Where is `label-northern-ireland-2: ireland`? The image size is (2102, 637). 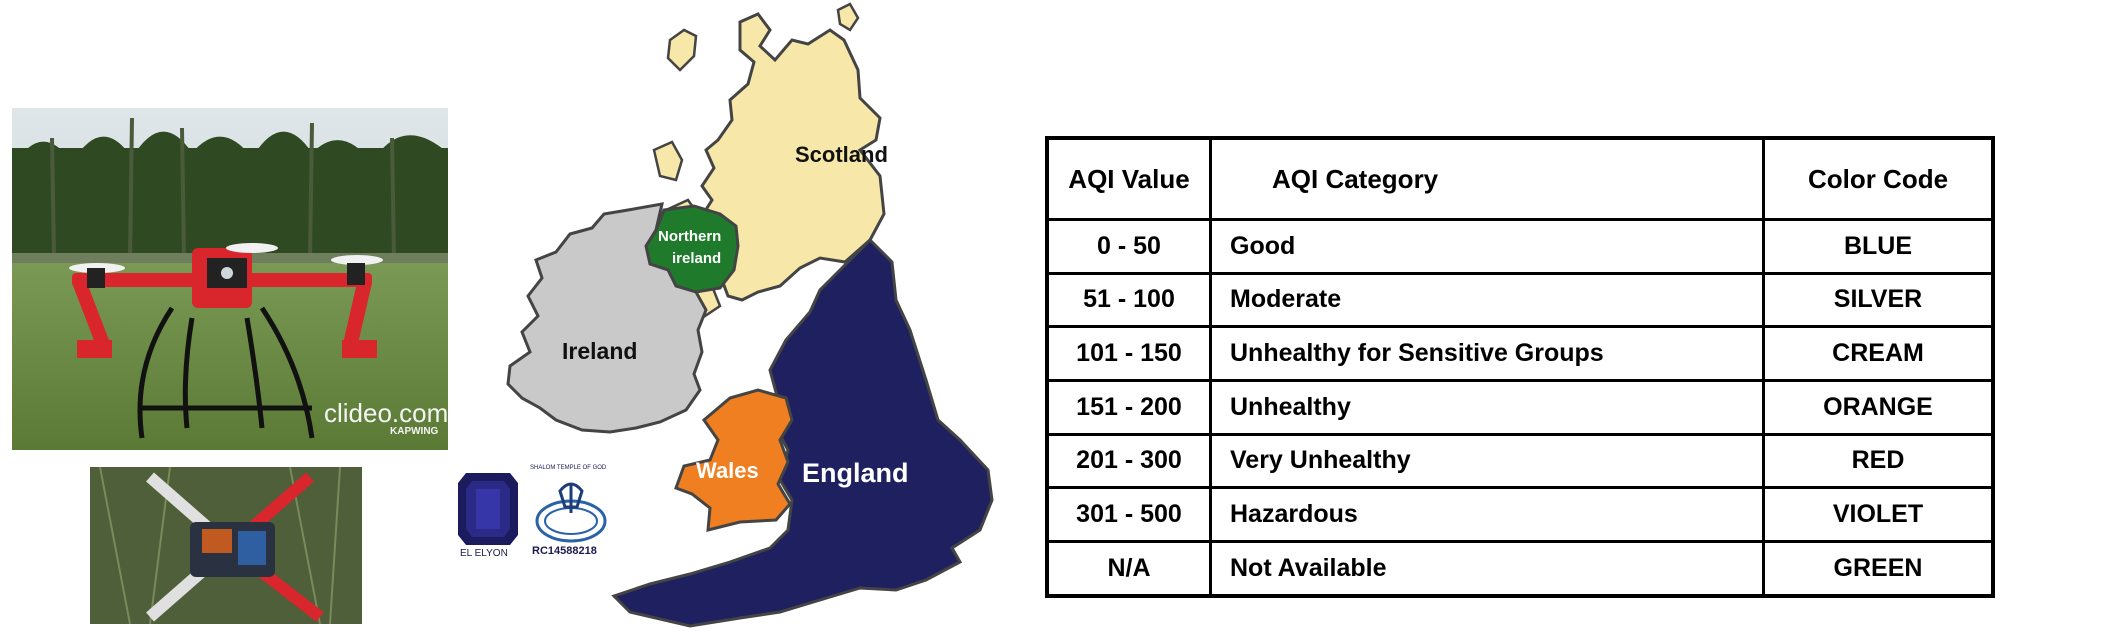
label-northern-ireland-2: ireland is located at coordinates (697, 258).